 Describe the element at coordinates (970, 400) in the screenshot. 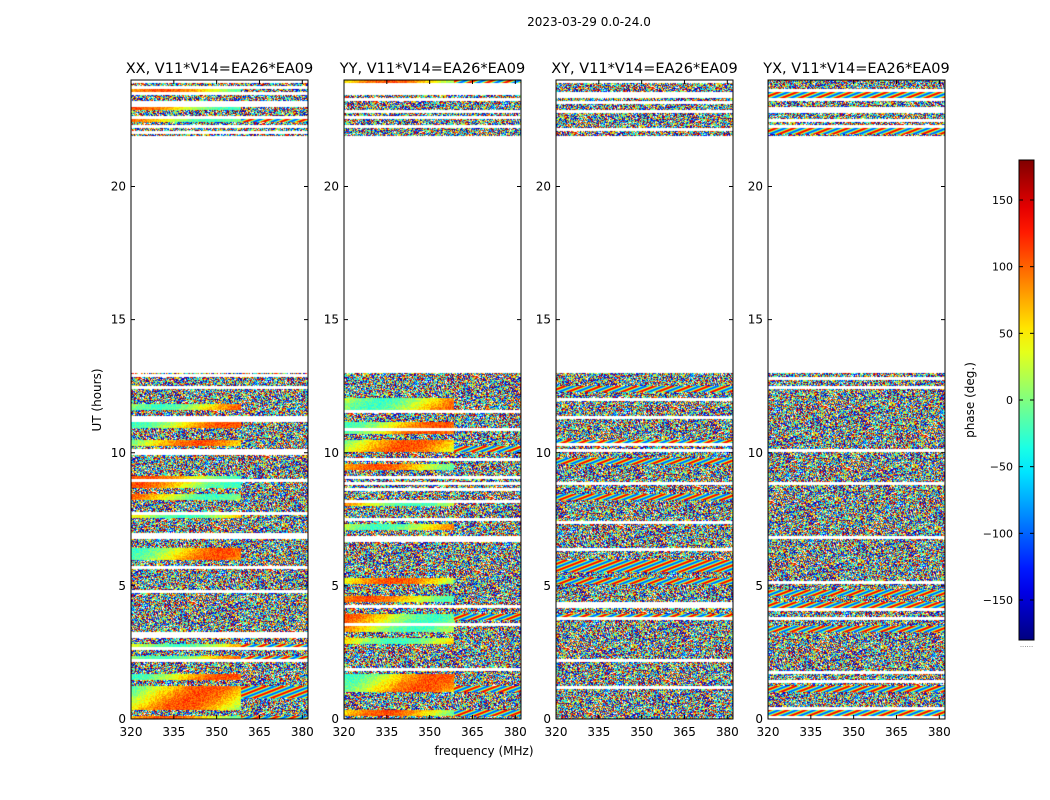

I see `colorbar-label: phase (deg.)` at that location.